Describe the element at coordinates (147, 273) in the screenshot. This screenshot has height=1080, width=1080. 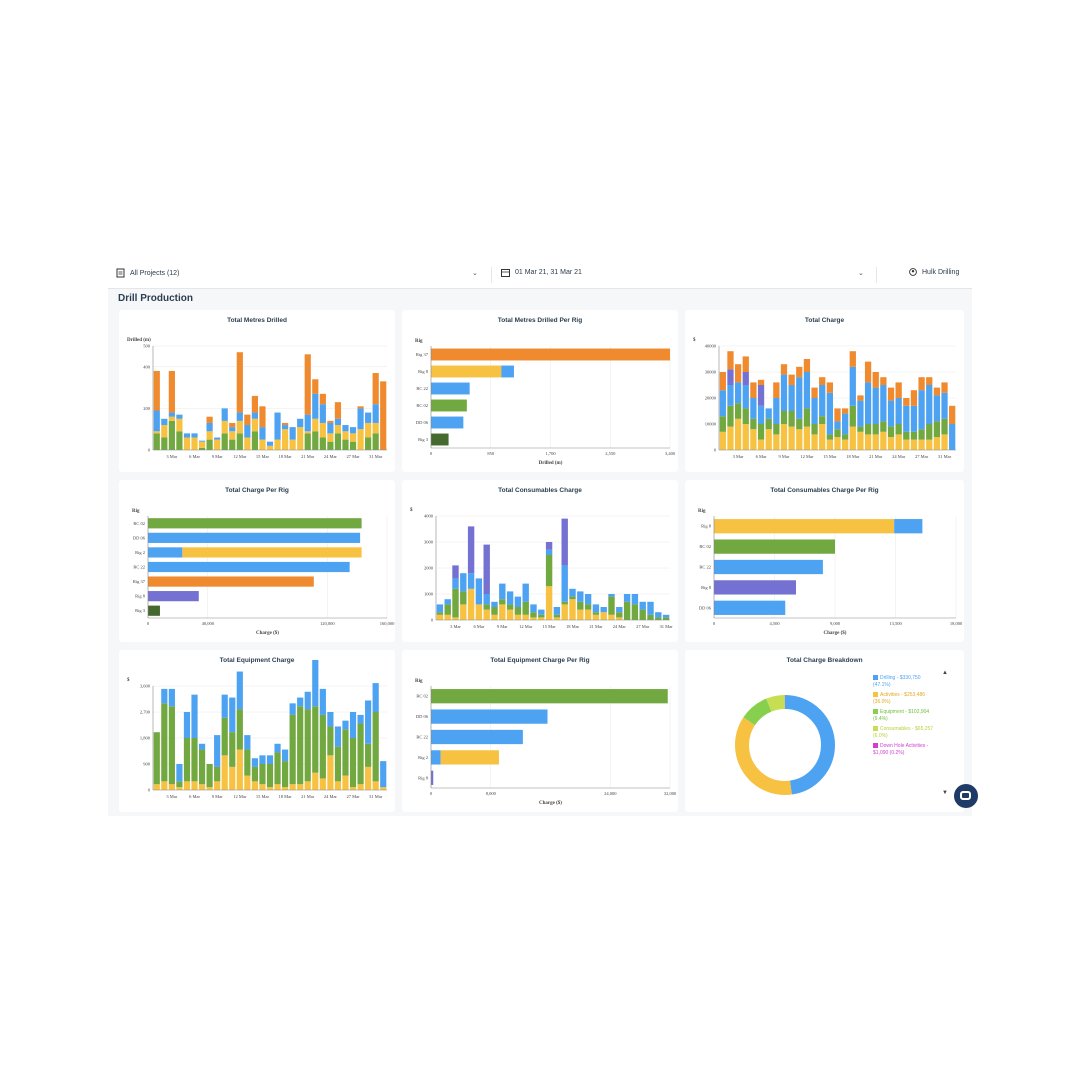
I see `project-selector: All Projects (12)` at that location.